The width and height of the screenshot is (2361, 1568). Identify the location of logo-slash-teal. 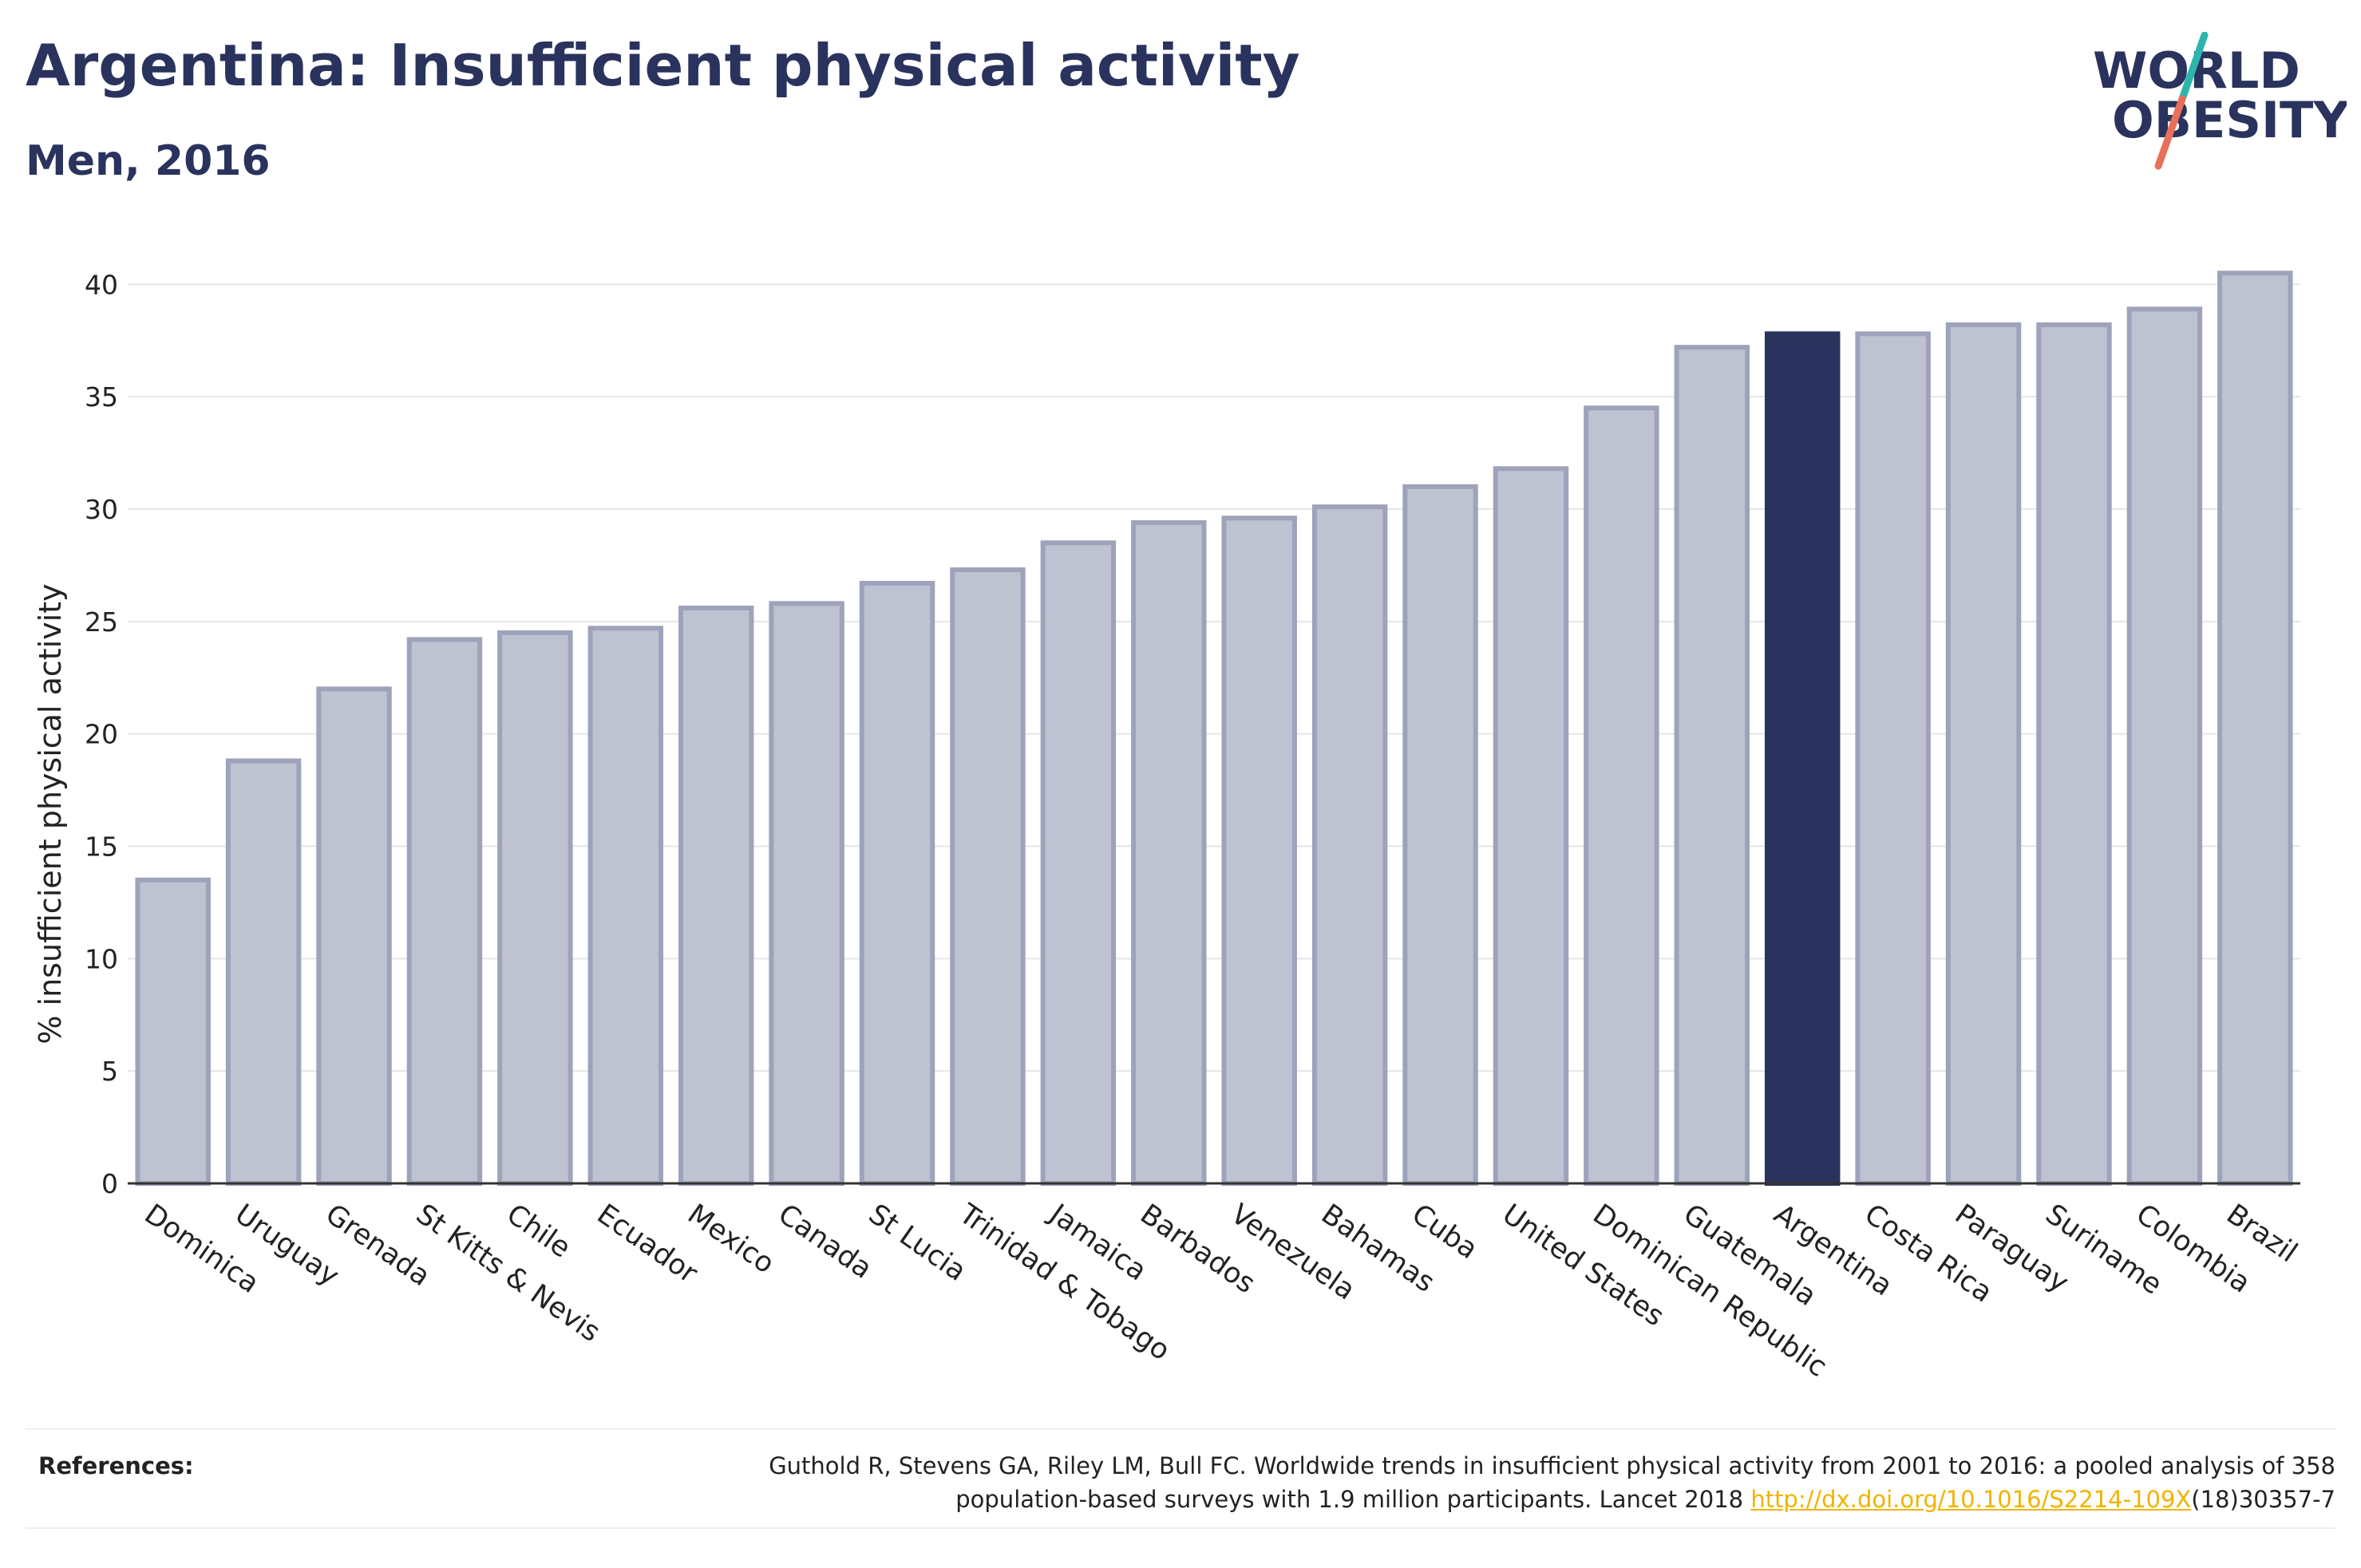
(2193, 67).